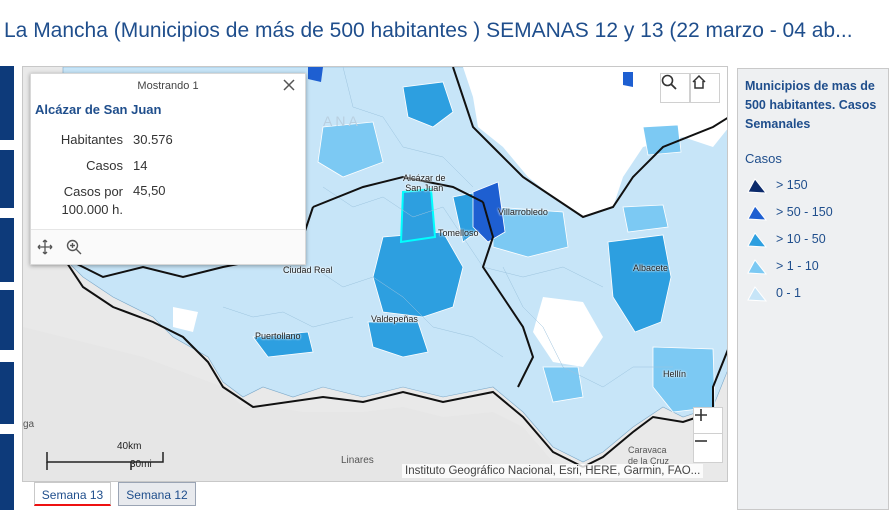 The height and width of the screenshot is (523, 896). I want to click on place-label-albacete: Albacete, so click(651, 268).